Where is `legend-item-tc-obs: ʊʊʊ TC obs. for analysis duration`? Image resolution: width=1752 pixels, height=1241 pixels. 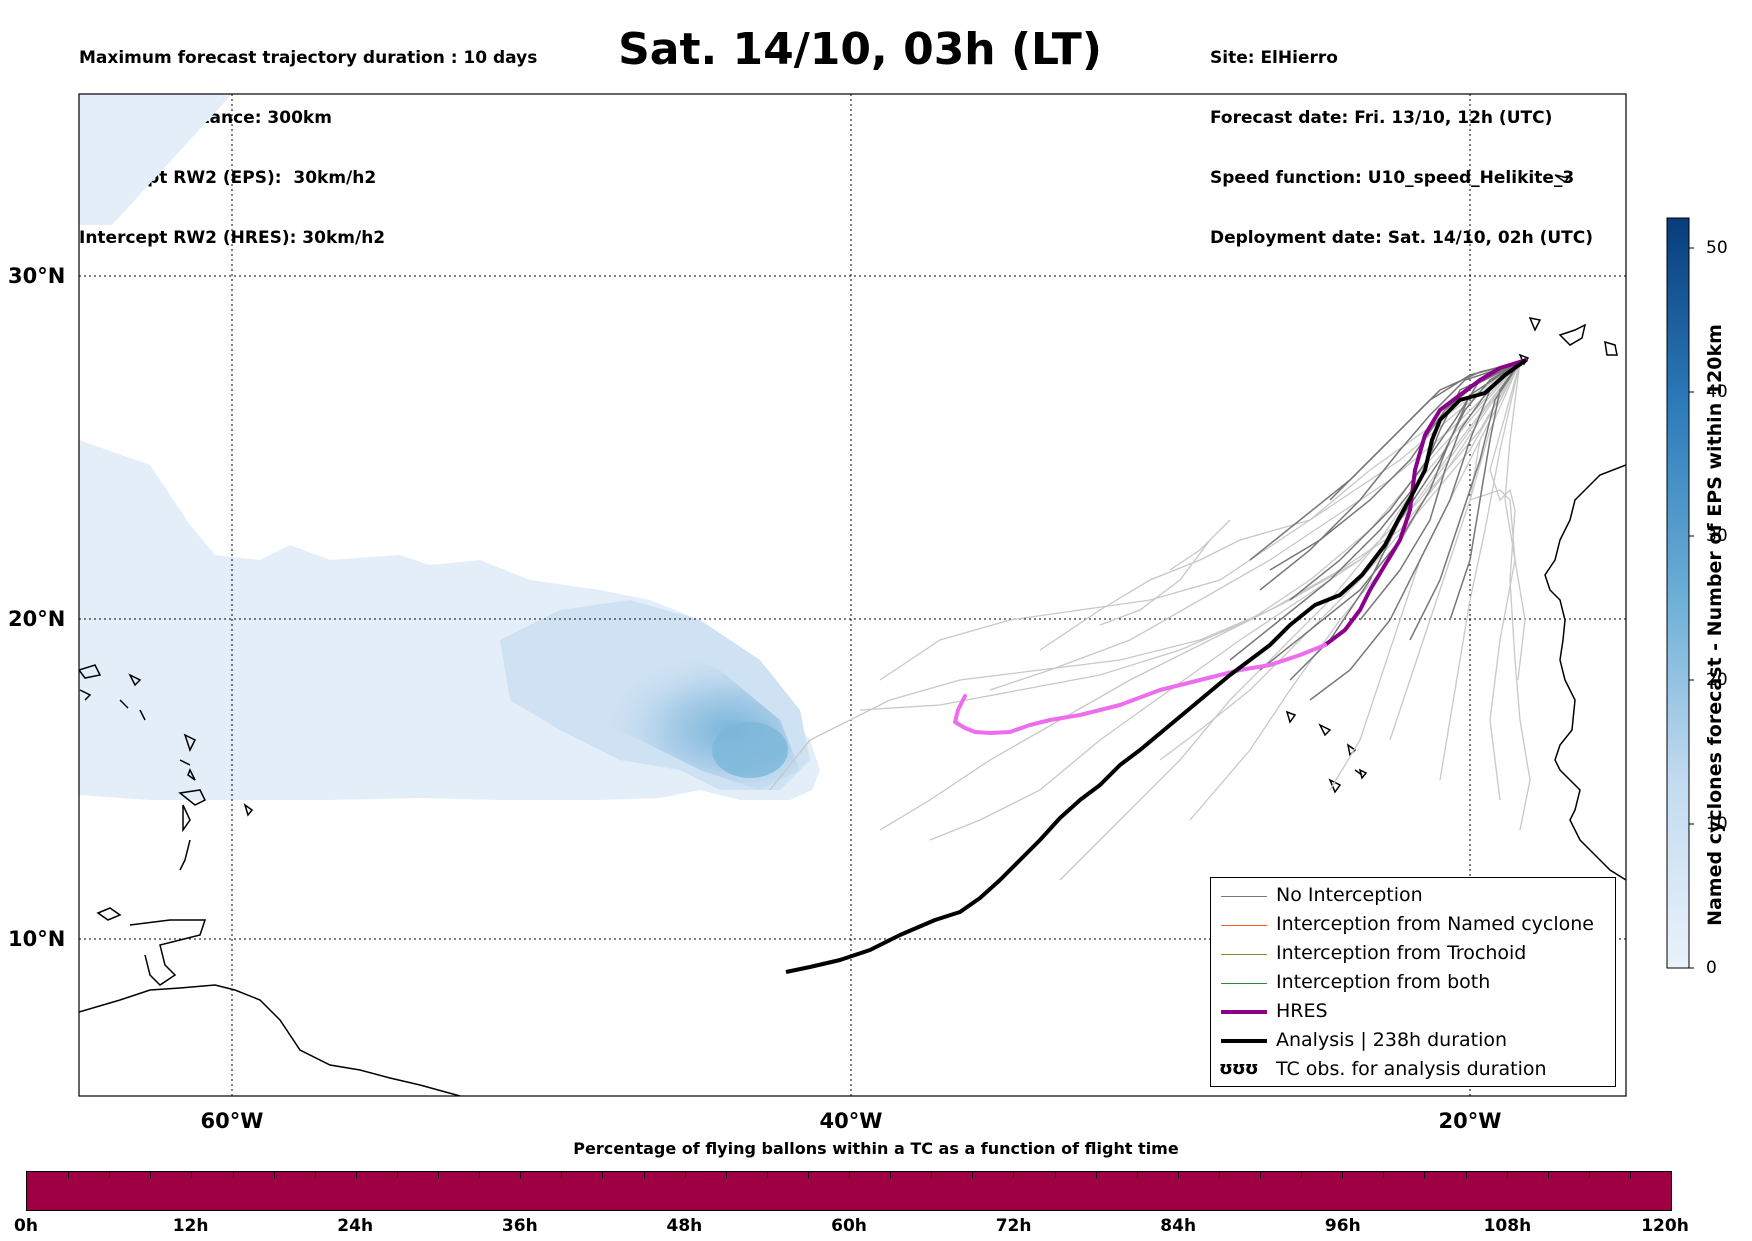 legend-item-tc-obs: ʊʊʊ TC obs. for analysis duration is located at coordinates (1413, 1070).